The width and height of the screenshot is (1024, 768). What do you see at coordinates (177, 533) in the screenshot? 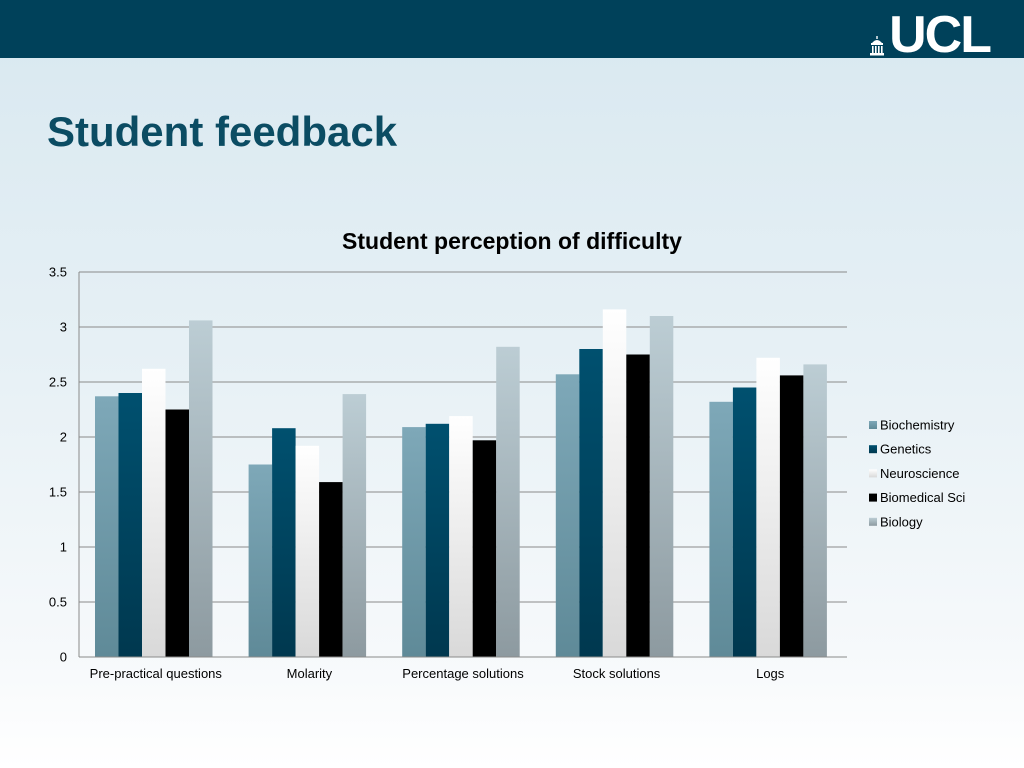
I see `bar-biomedical-sci-pre-practical-questions` at bounding box center [177, 533].